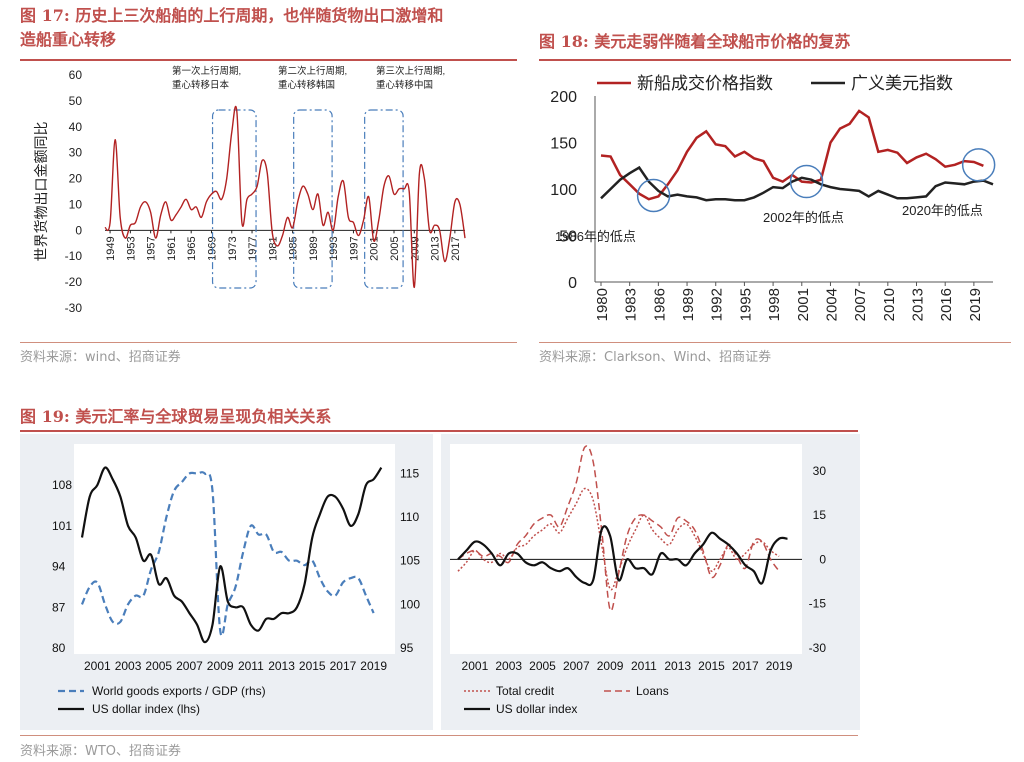  Describe the element at coordinates (68, 39) in the screenshot. I see `fig17-title-line2: 造船重心转移` at that location.